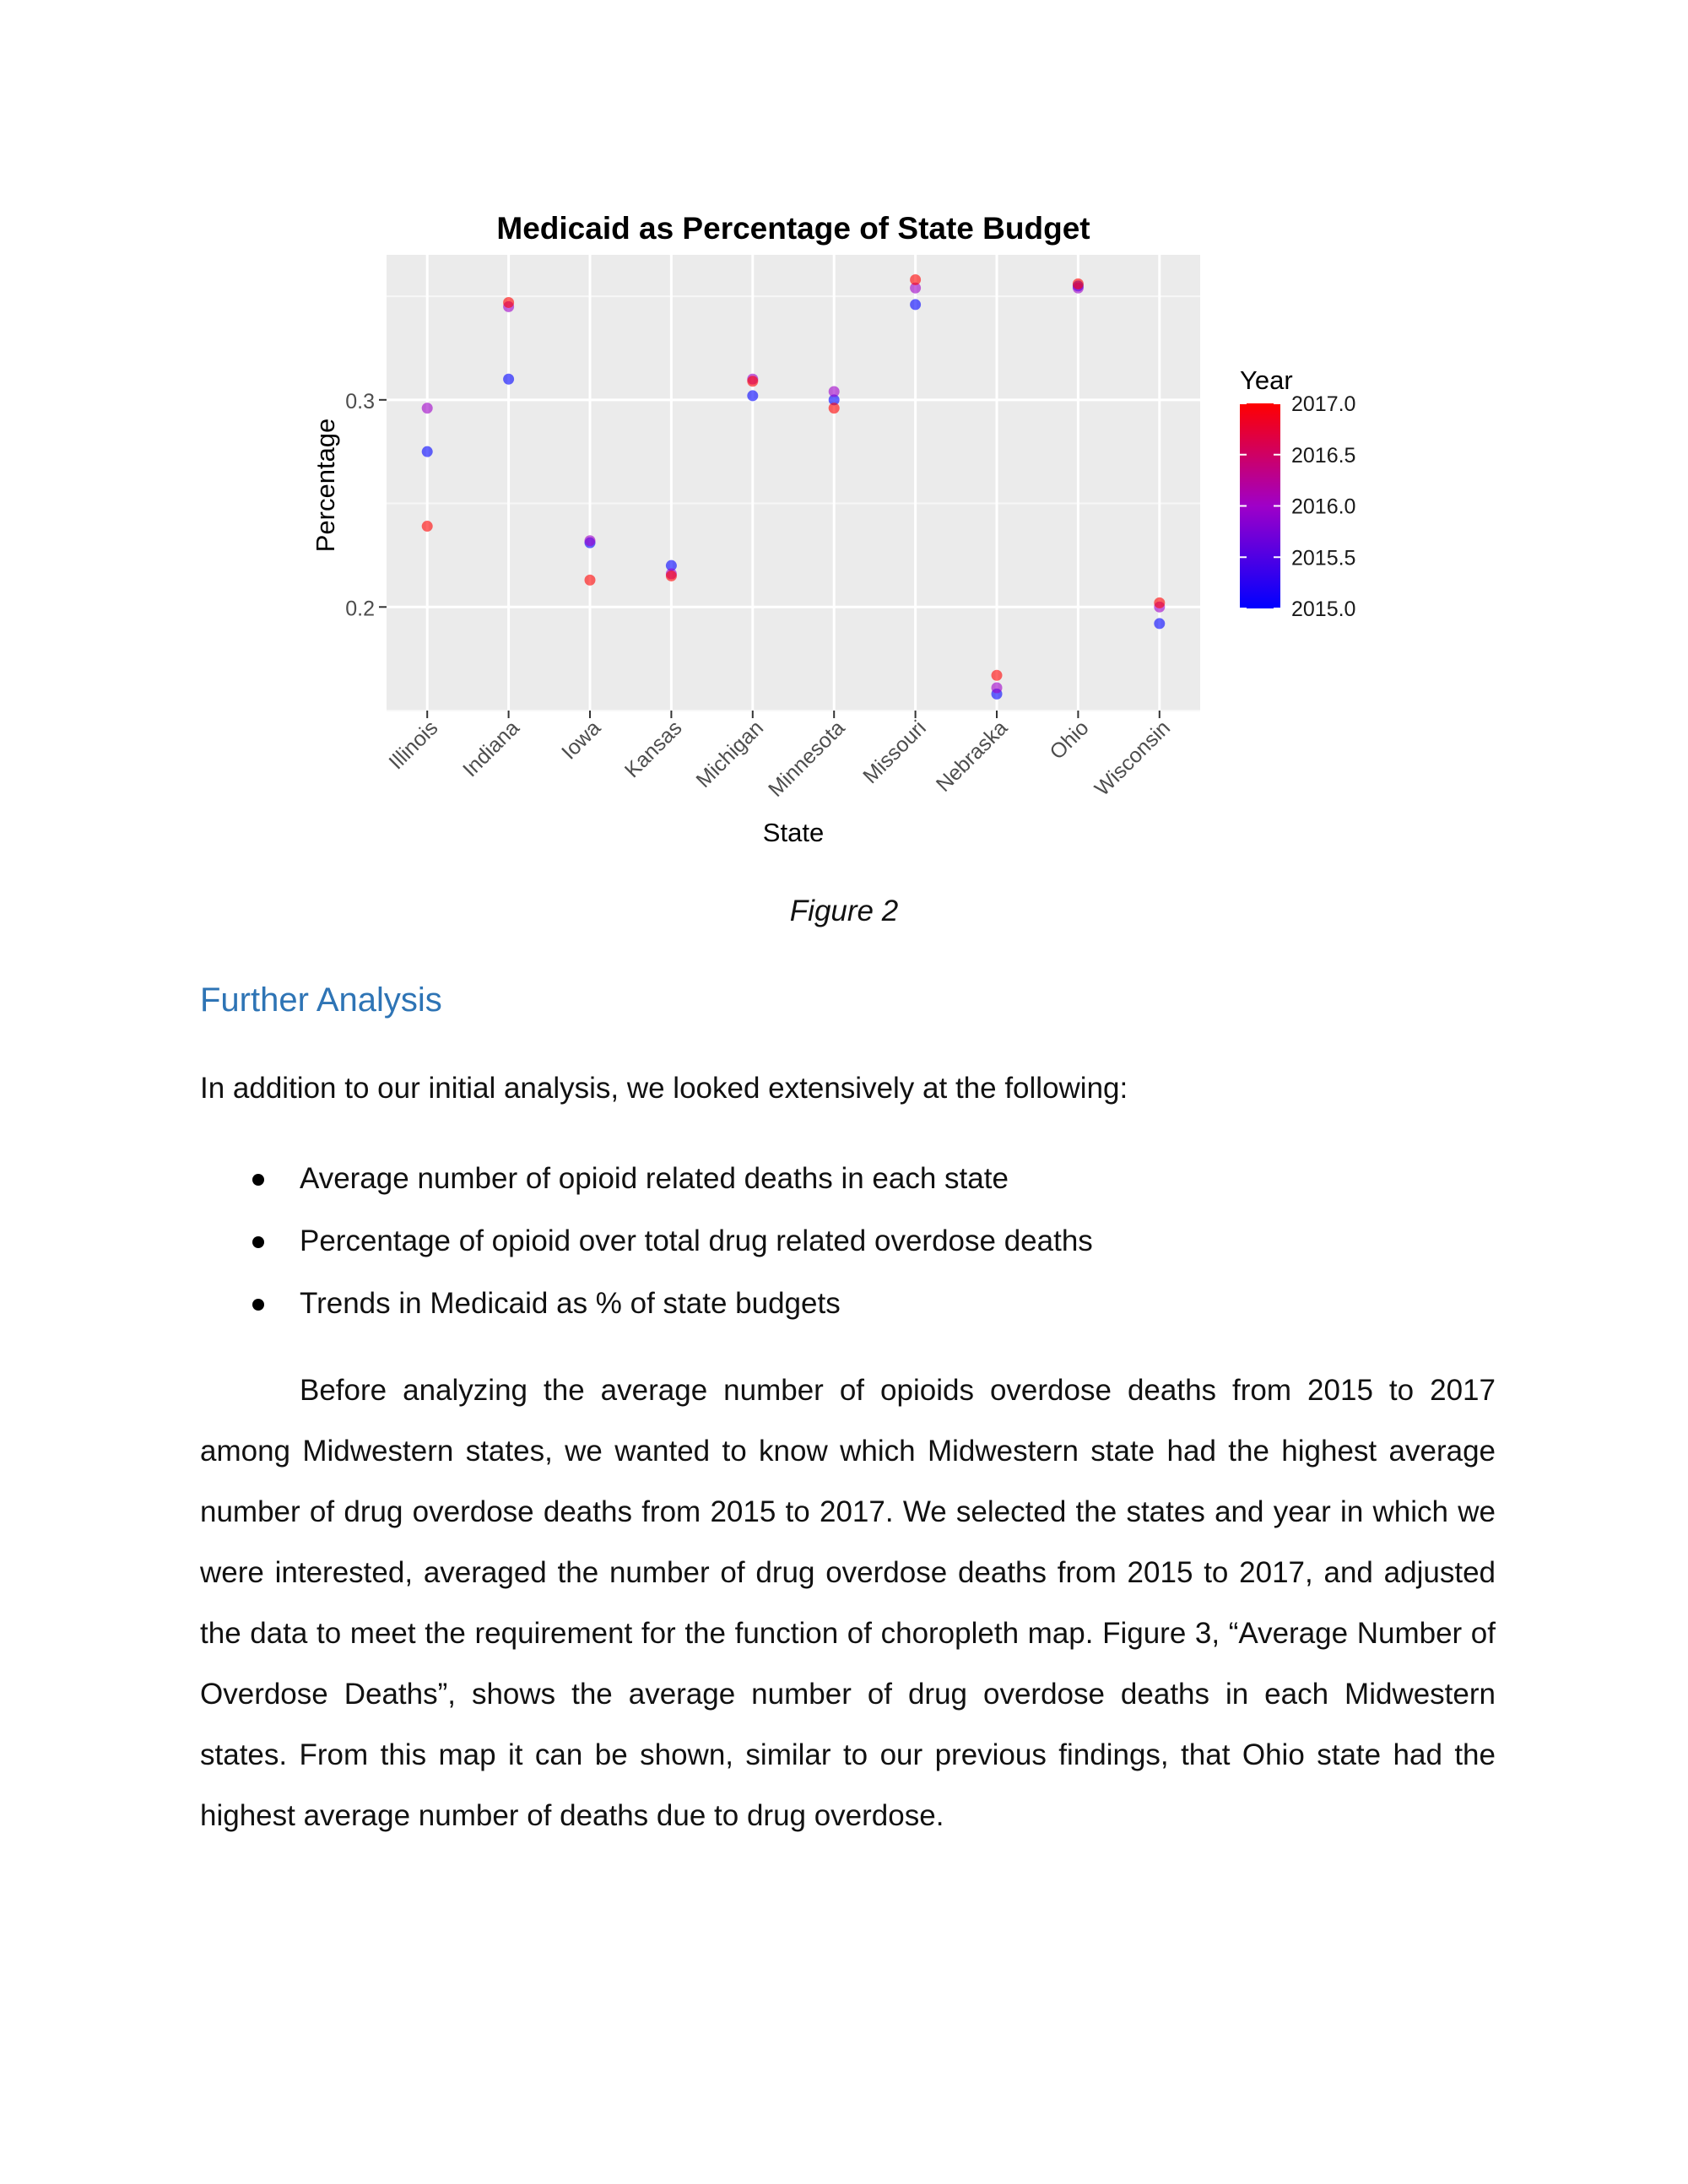 Image resolution: width=1688 pixels, height=2184 pixels. What do you see at coordinates (793, 832) in the screenshot?
I see `x-axis-label: State` at bounding box center [793, 832].